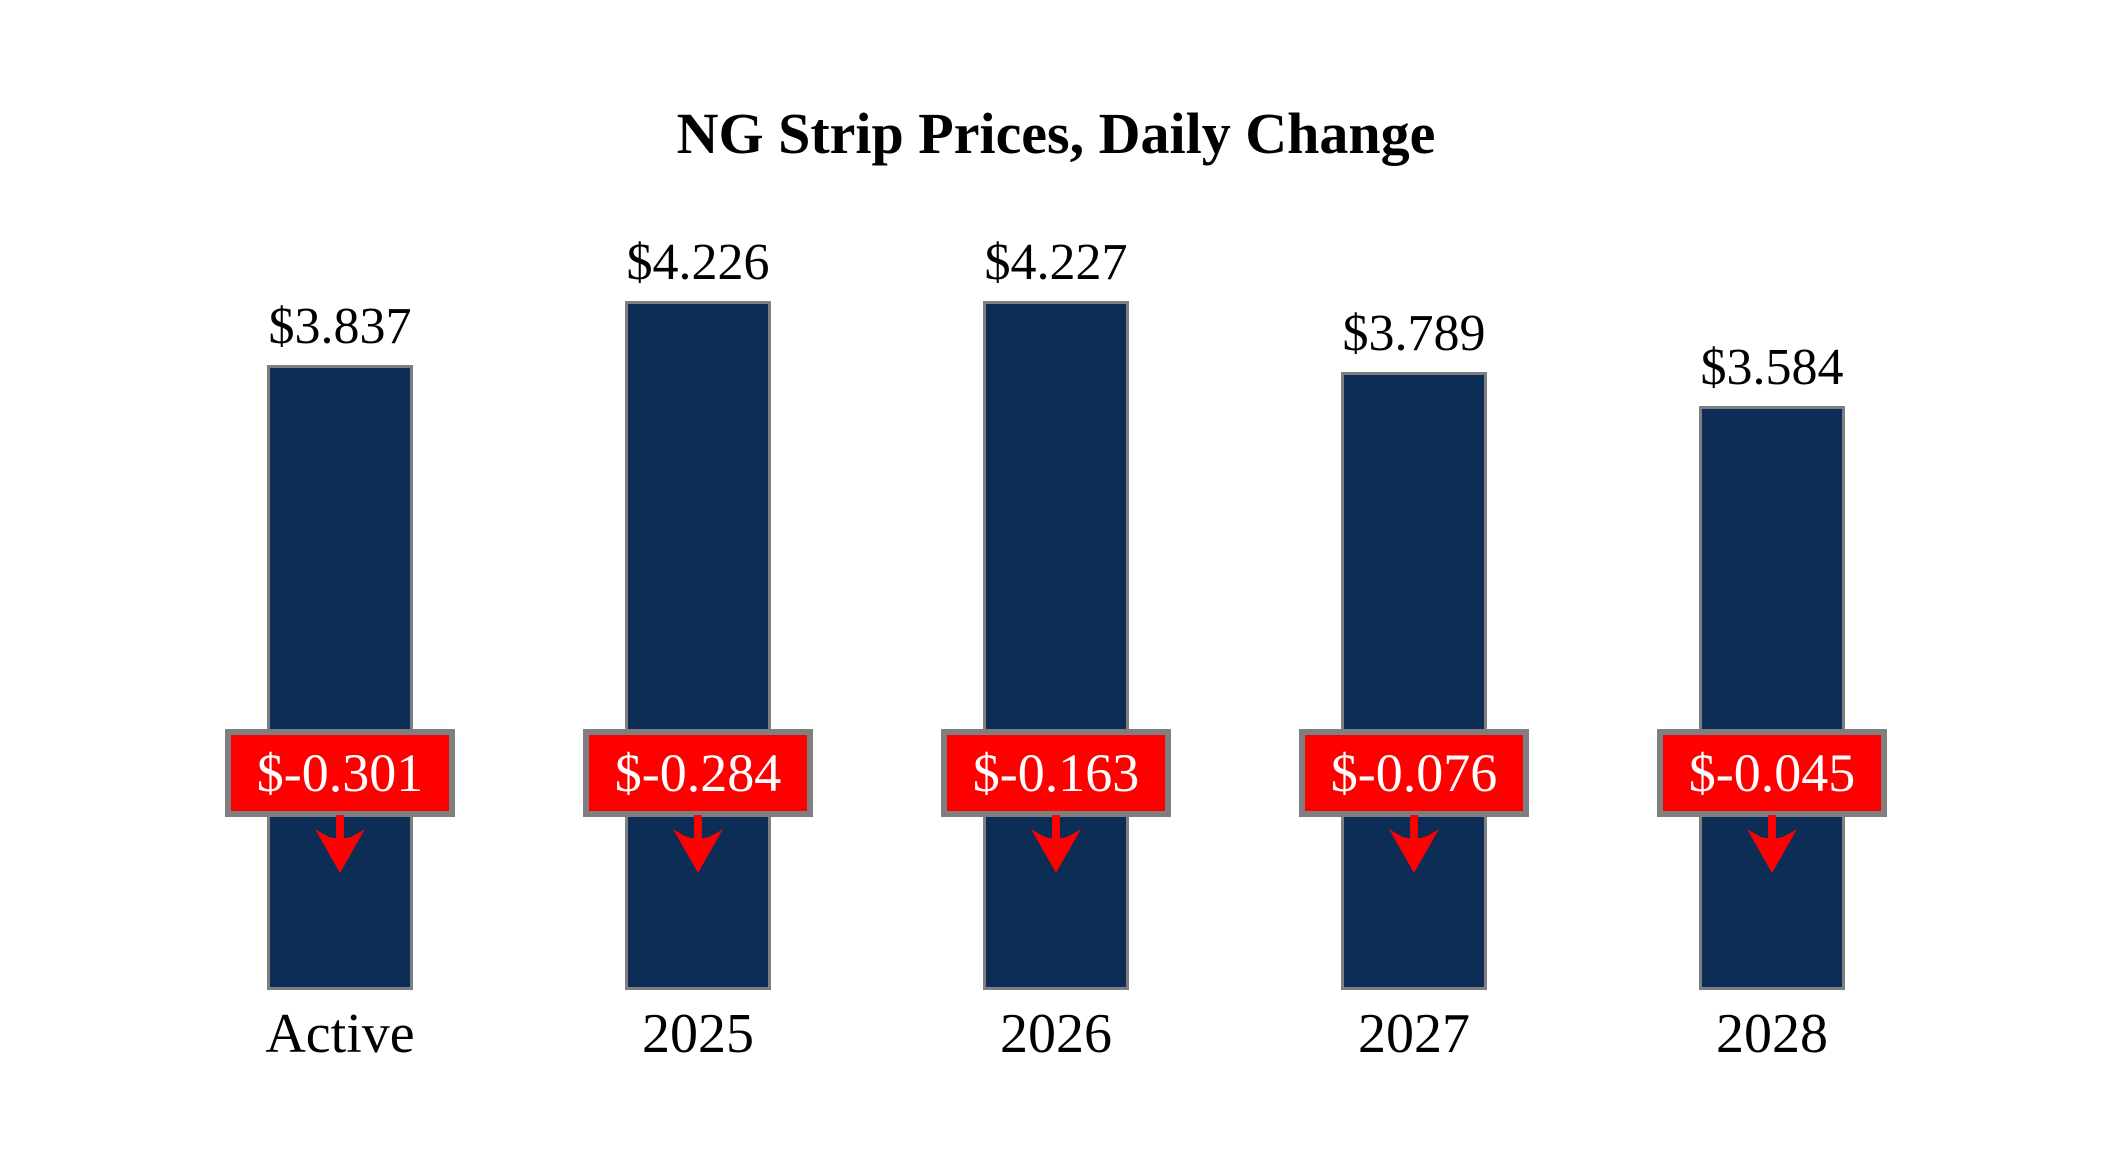 The width and height of the screenshot is (2112, 1152). I want to click on chart-title: NG Strip Prices, Daily Change, so click(1056, 133).